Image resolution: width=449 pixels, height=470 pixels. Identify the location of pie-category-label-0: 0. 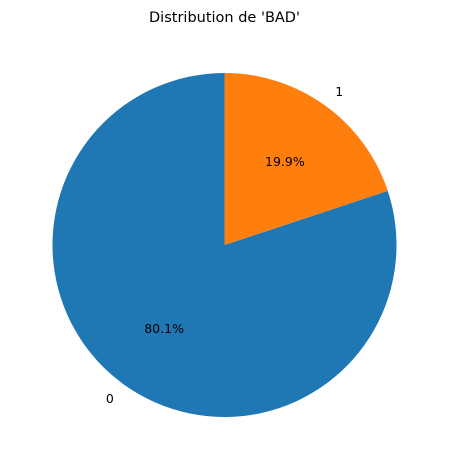
(110, 398).